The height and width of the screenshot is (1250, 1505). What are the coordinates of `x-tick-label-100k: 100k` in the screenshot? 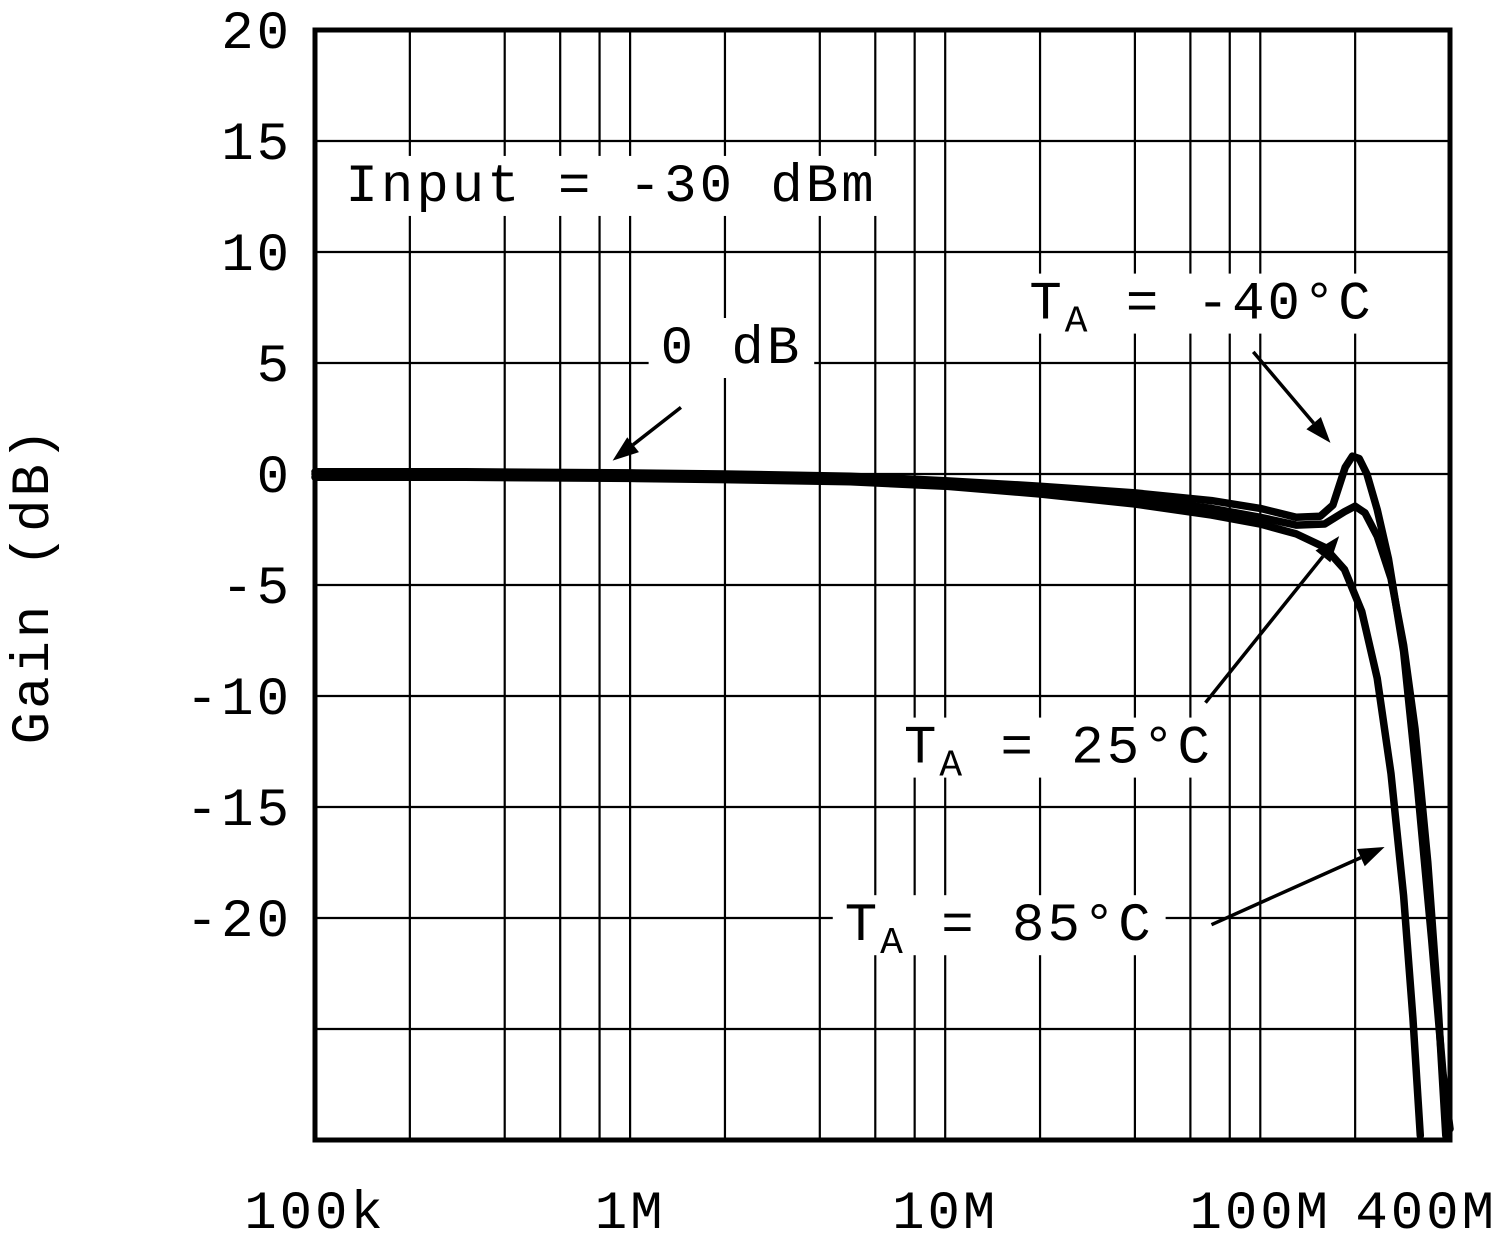 It's located at (315, 1214).